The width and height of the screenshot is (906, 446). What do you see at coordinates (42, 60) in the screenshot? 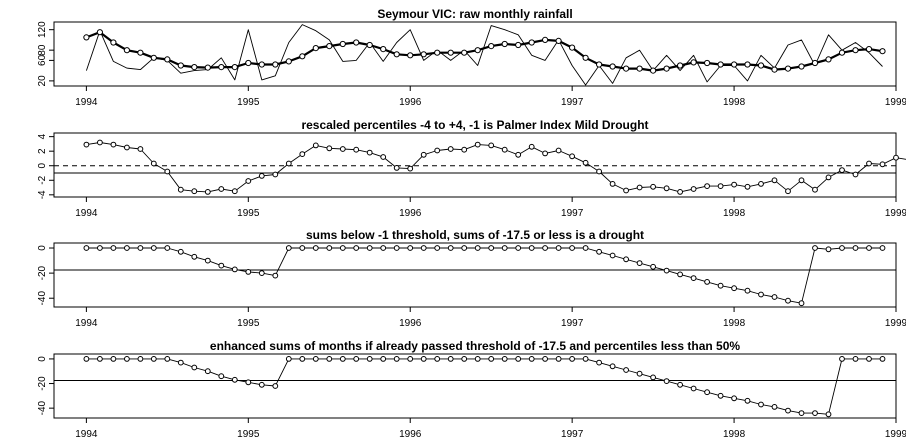
I see `y-tick-label: 60` at bounding box center [42, 60].